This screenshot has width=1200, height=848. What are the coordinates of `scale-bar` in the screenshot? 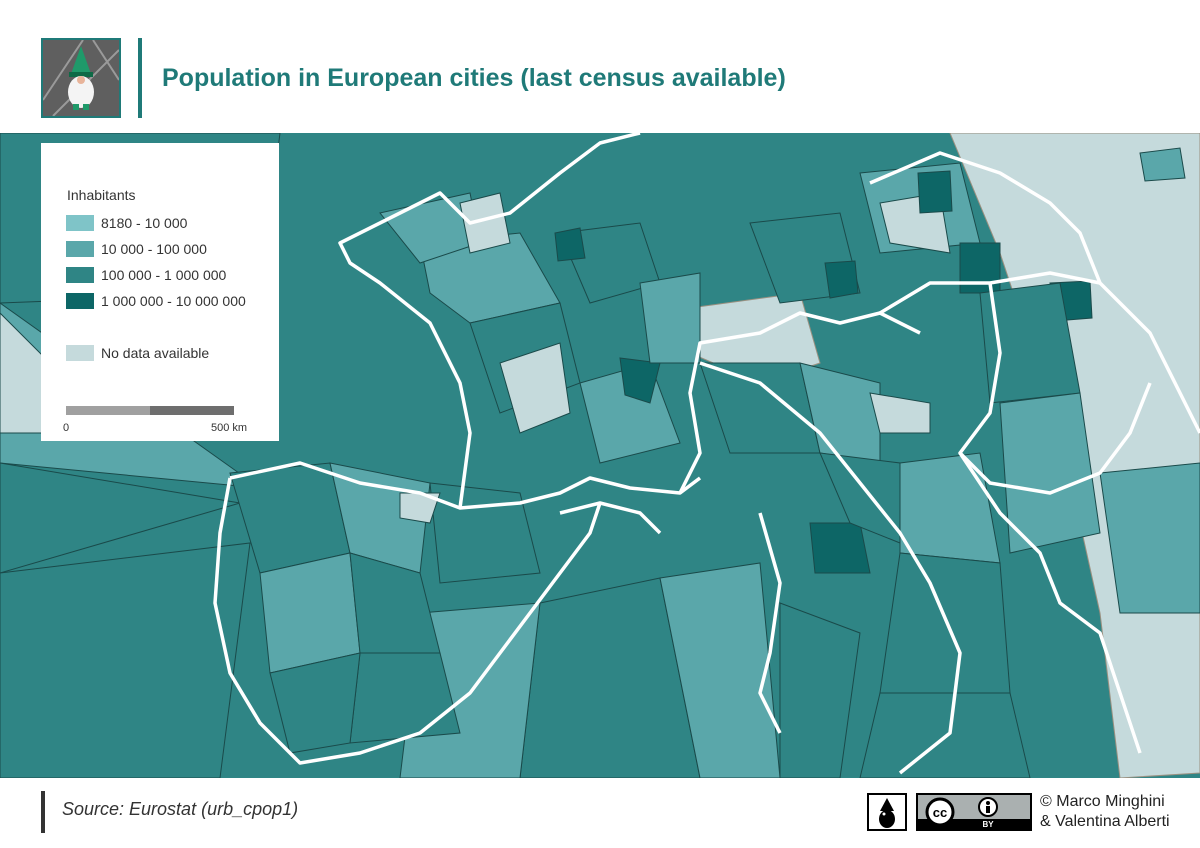 It's located at (150, 410).